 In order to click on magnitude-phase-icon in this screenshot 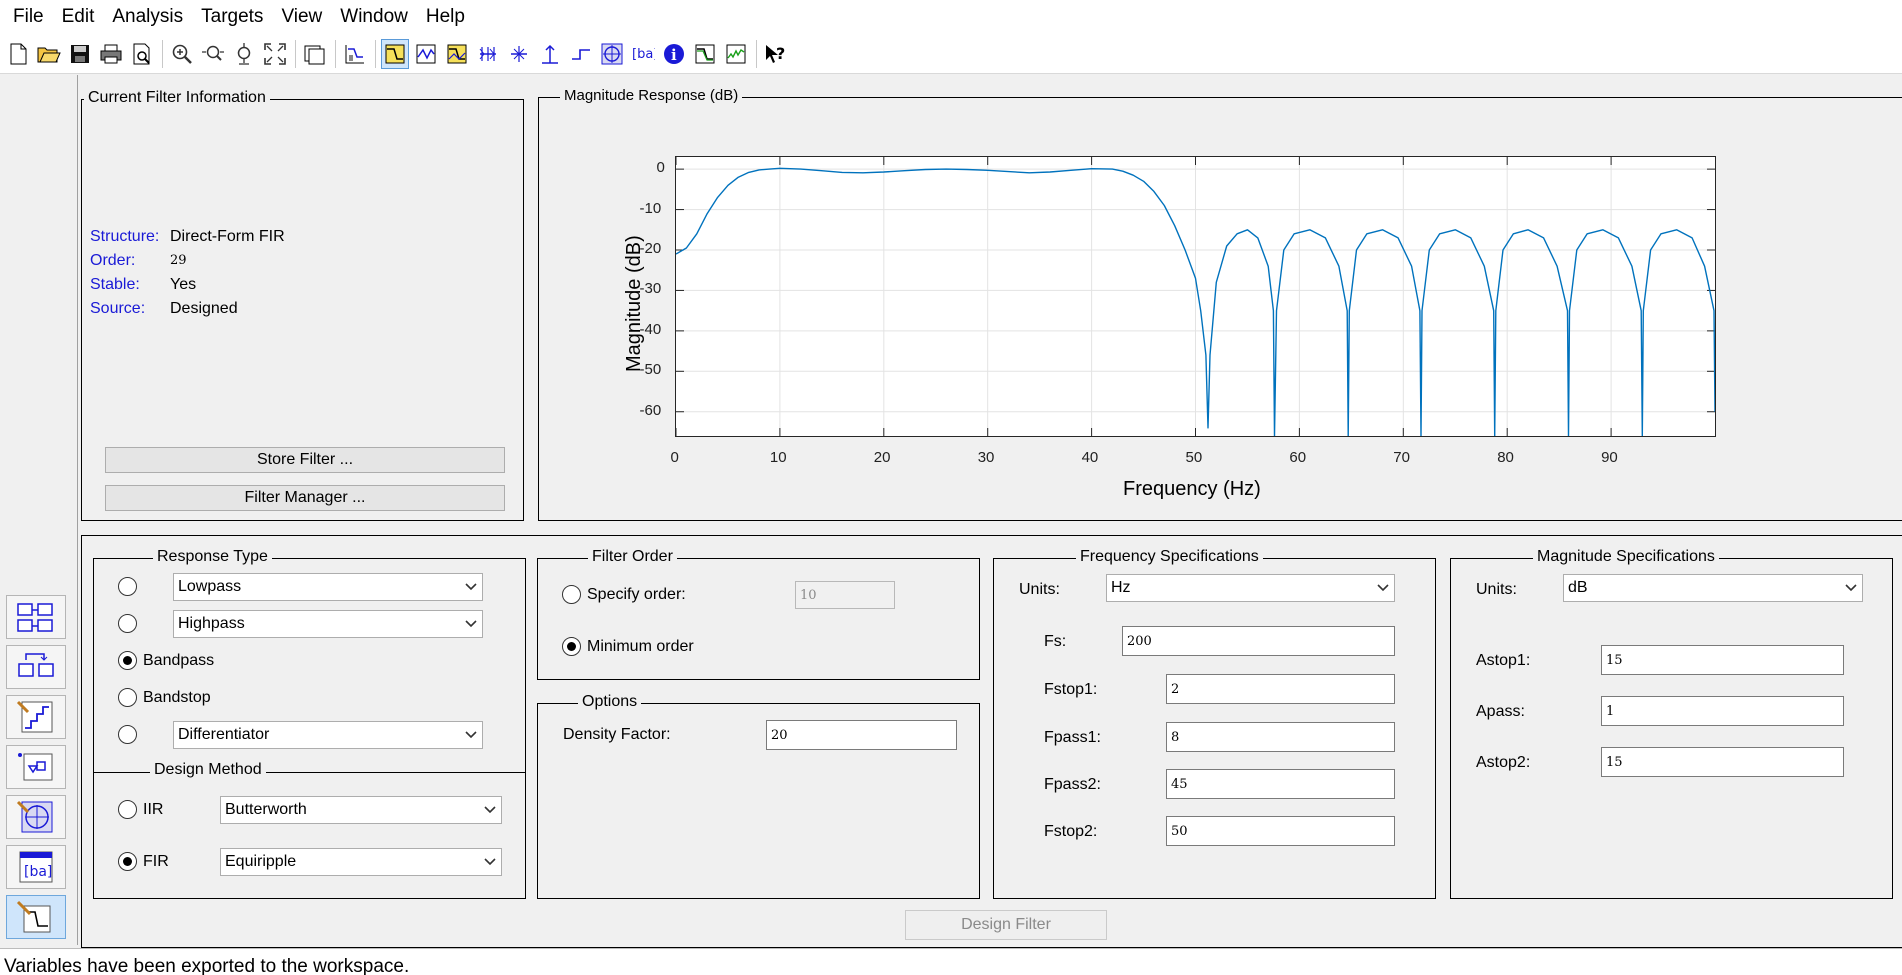, I will do `click(457, 54)`.